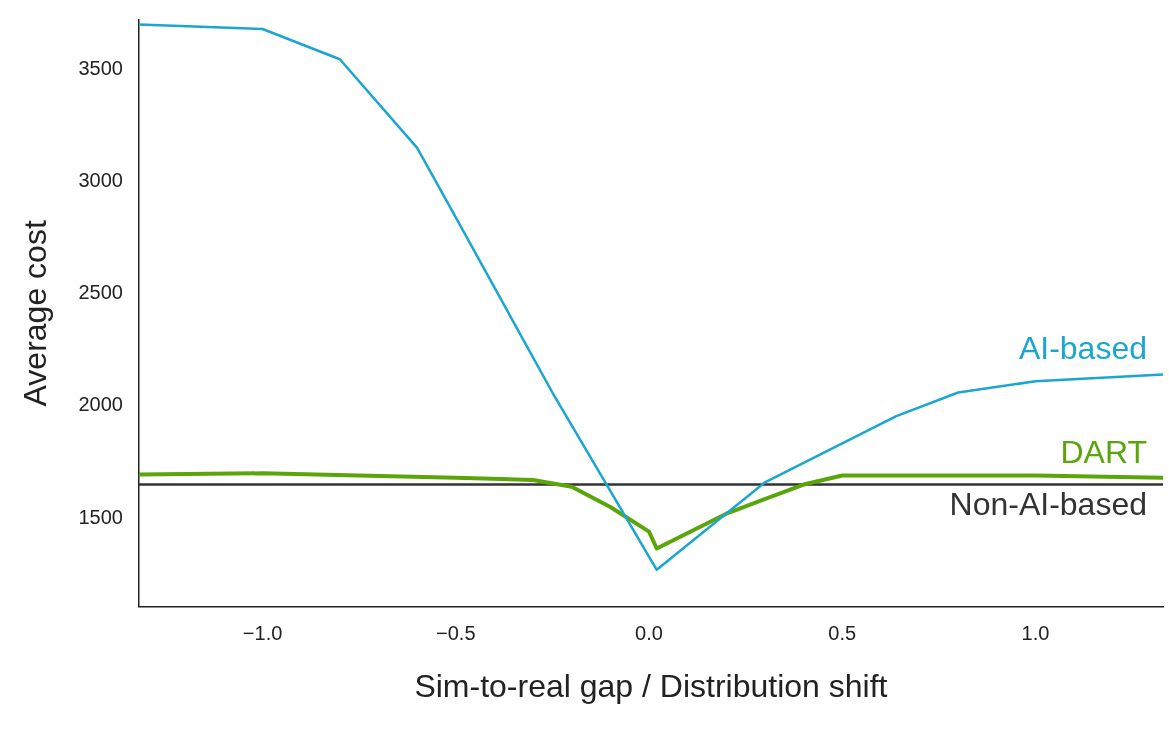 The image size is (1169, 731). I want to click on x-tick-label: 0.0, so click(649, 633).